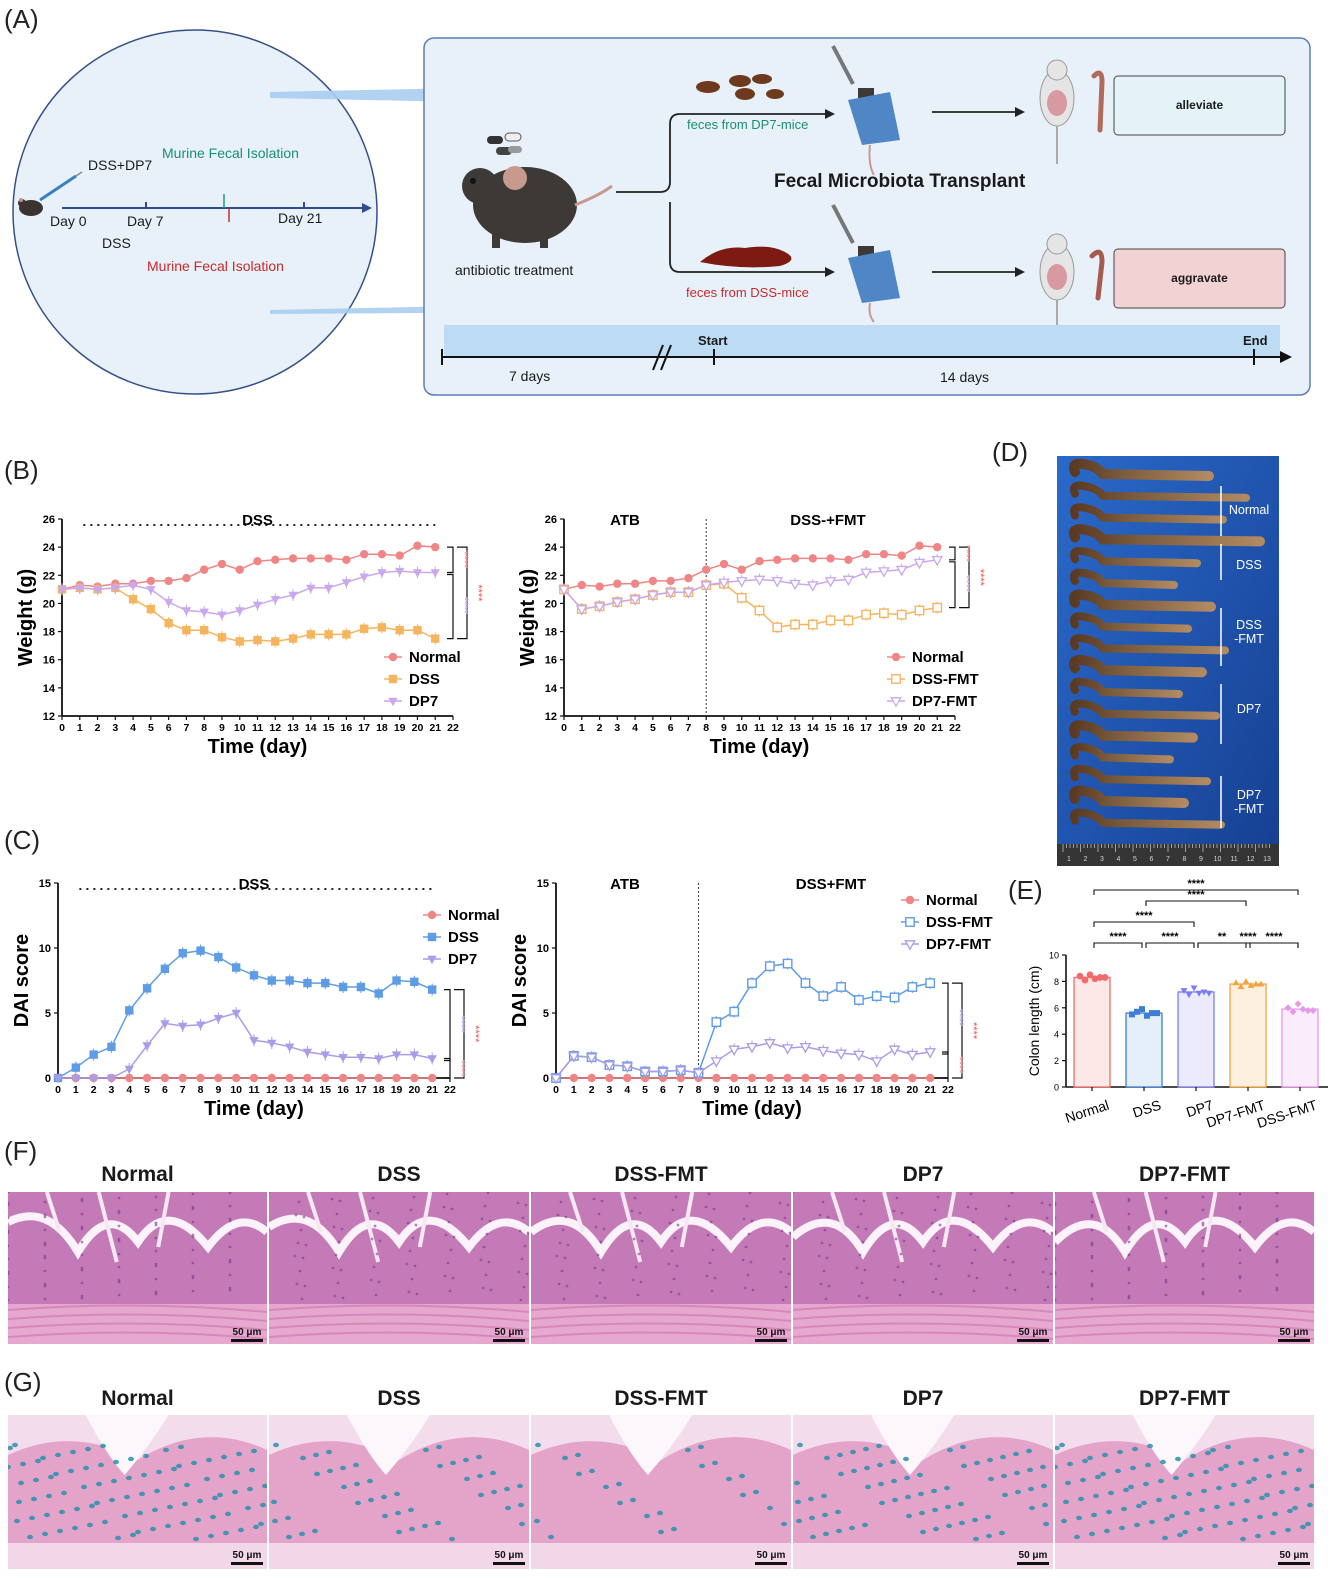  Describe the element at coordinates (1196, 892) in the screenshot. I see `comparison-bracket` at that location.